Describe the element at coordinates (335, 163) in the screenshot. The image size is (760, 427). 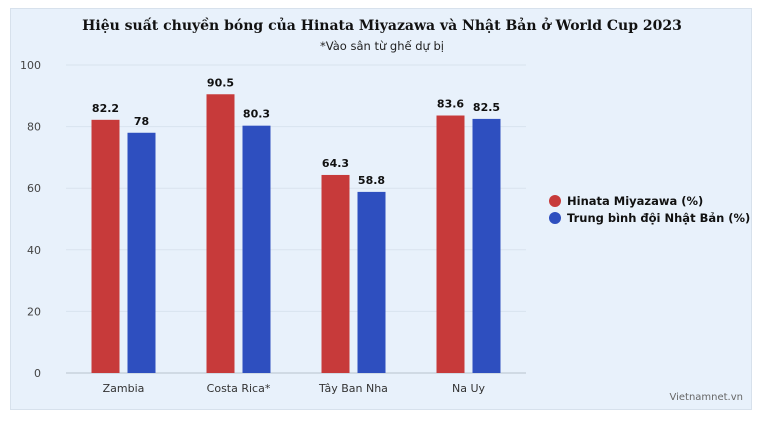
I see `data-label-hinata: 64.3` at that location.